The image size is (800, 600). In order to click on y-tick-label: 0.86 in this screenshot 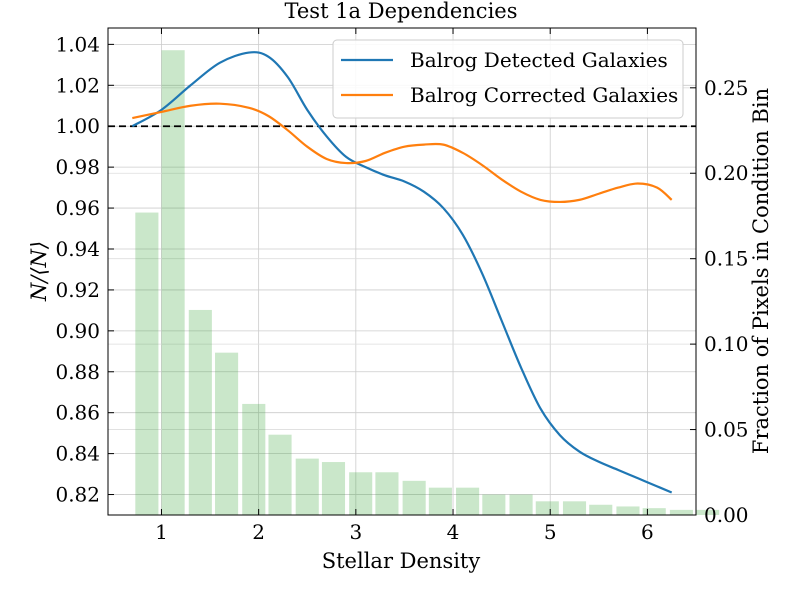, I will do `click(77, 413)`.